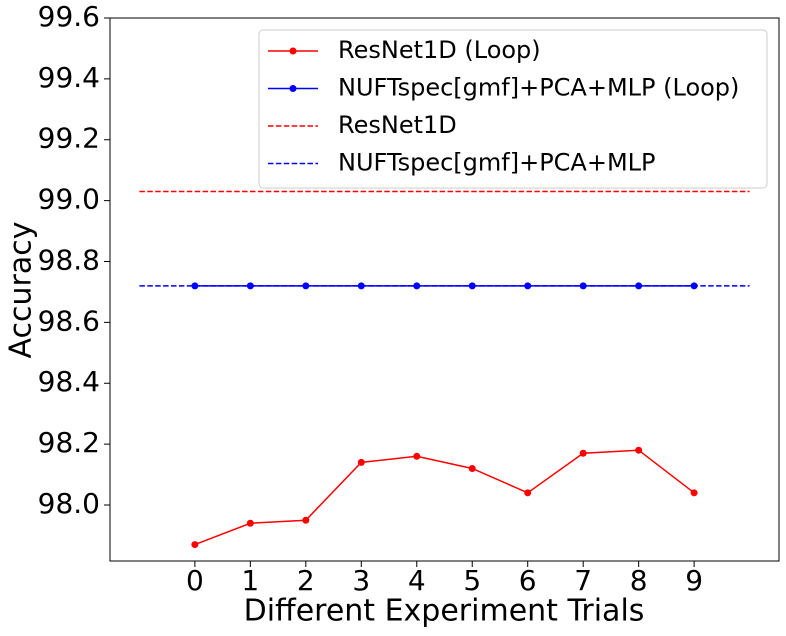 The image size is (786, 636). What do you see at coordinates (69, 320) in the screenshot?
I see `y-tick-label: 98.6` at bounding box center [69, 320].